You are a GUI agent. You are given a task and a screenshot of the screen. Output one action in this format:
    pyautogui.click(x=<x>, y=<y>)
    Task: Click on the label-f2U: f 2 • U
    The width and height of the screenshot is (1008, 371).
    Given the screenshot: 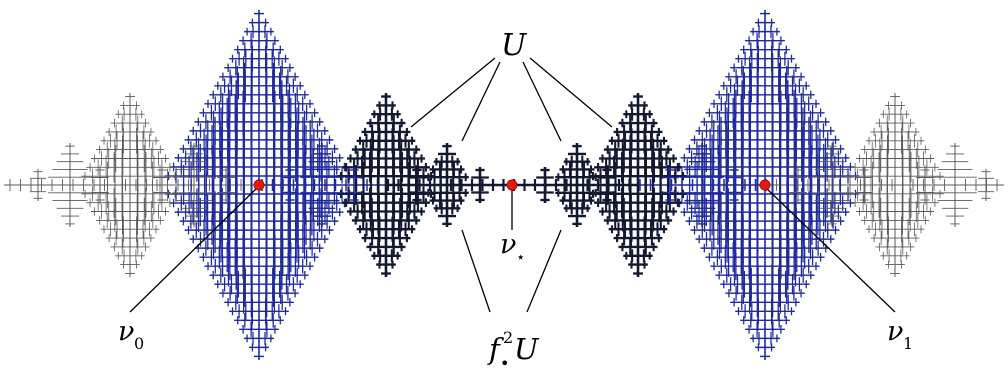 What is the action you would take?
    pyautogui.click(x=513, y=349)
    